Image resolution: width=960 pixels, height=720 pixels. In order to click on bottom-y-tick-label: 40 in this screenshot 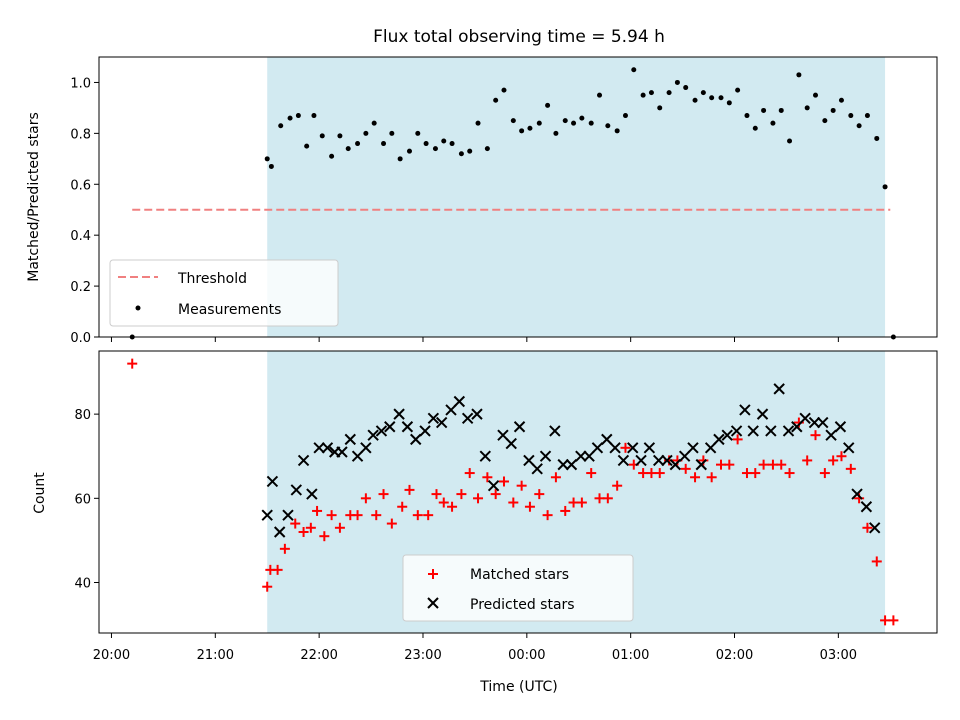, I will do `click(82, 583)`.